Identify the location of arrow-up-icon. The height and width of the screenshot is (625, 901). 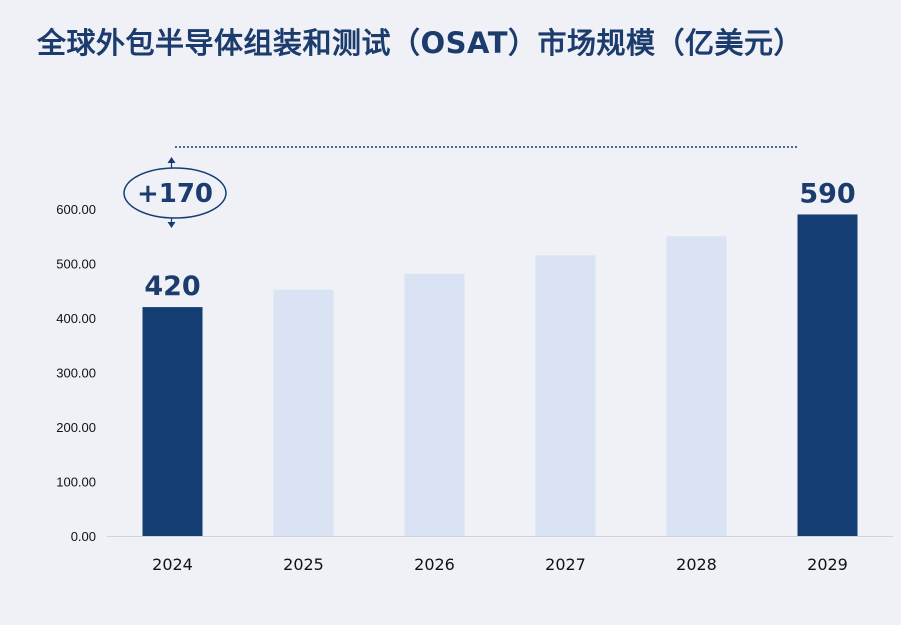
(171, 160).